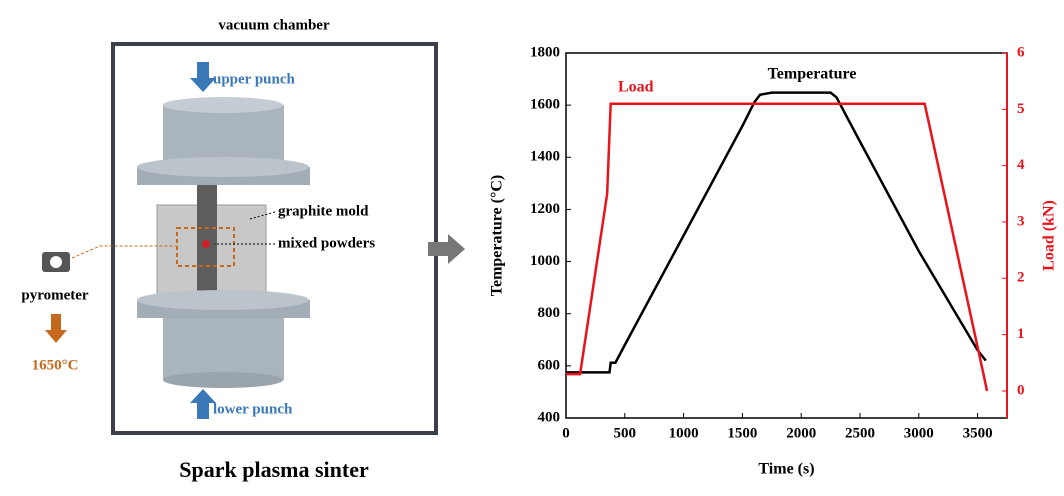  I want to click on powders-label: mixed powders, so click(326, 243).